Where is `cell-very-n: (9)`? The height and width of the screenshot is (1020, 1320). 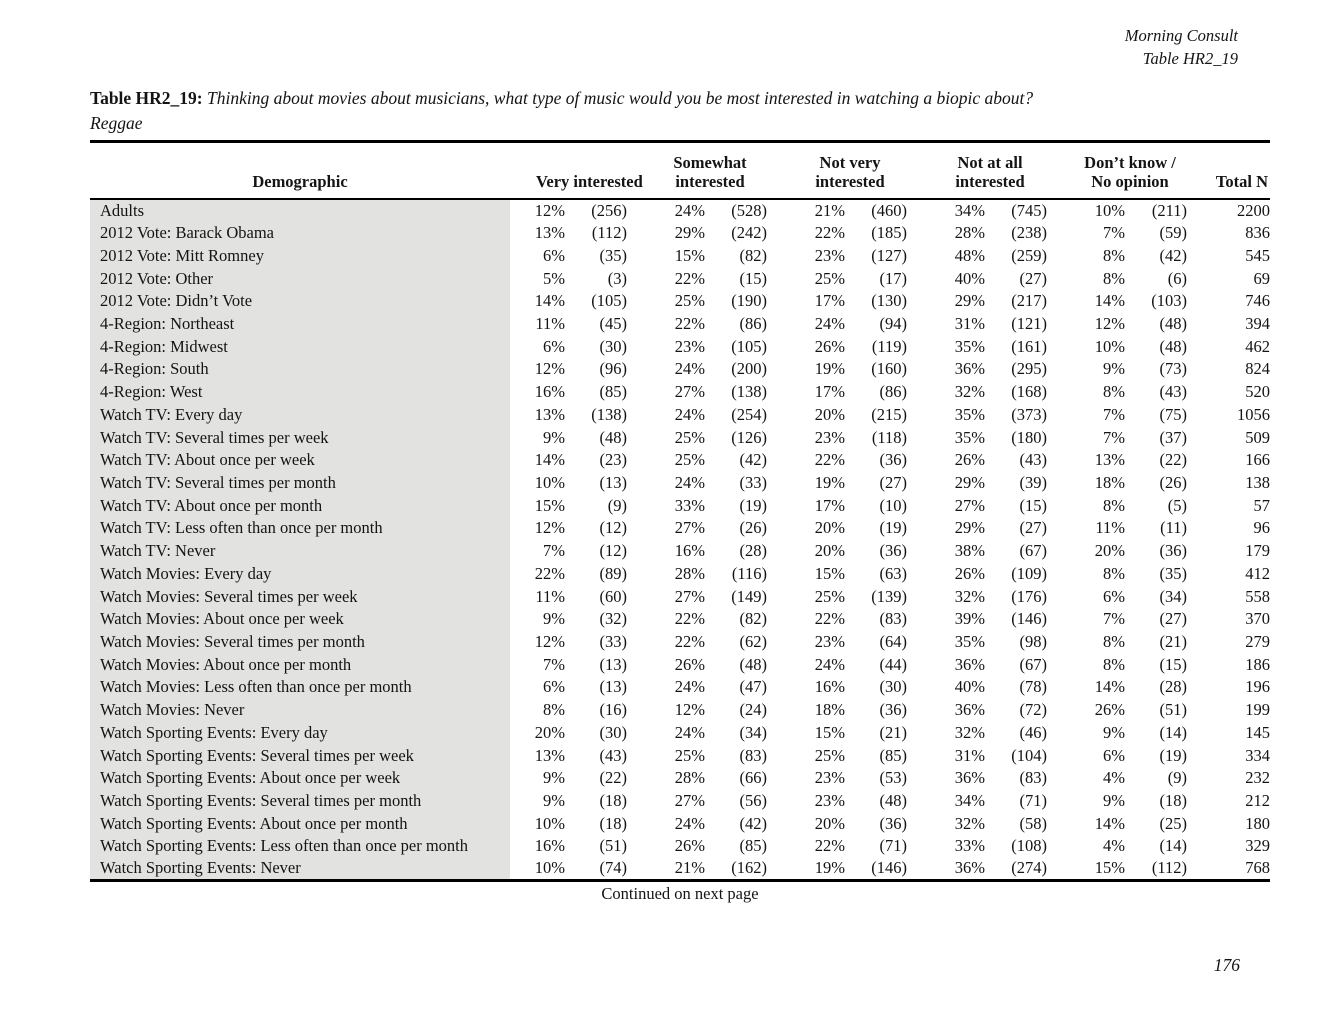
cell-very-n: (9) is located at coordinates (617, 505).